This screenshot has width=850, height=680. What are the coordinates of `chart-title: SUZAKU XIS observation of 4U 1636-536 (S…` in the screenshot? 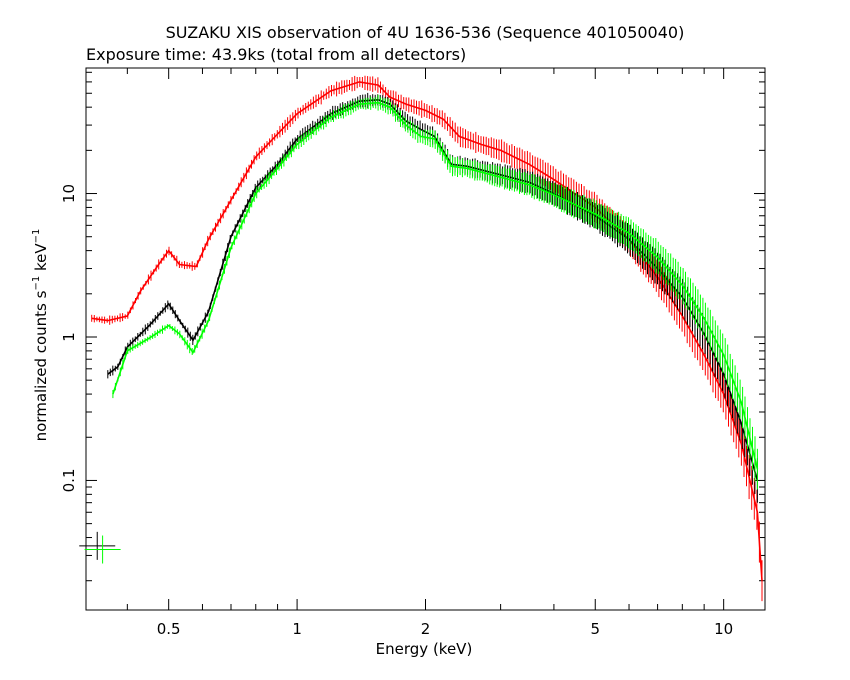 It's located at (425, 32).